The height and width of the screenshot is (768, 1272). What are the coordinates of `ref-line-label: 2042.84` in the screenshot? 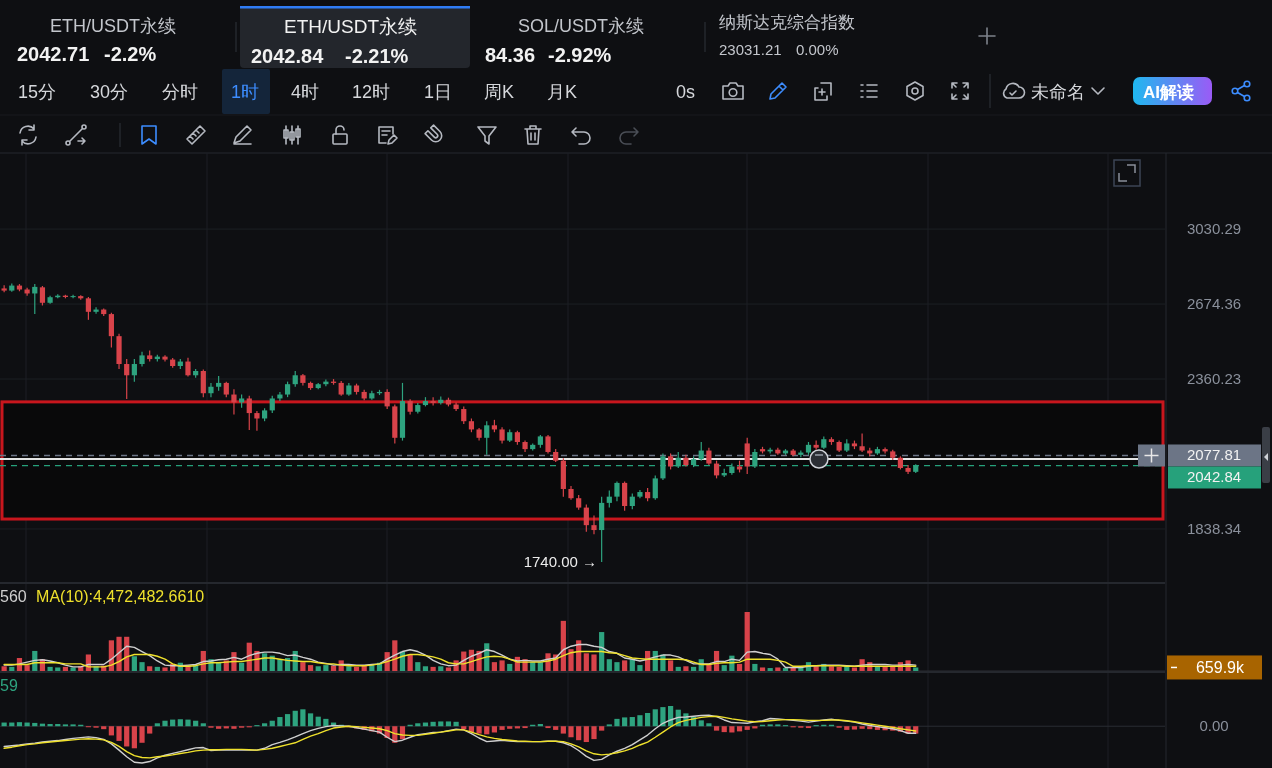 It's located at (1214, 477).